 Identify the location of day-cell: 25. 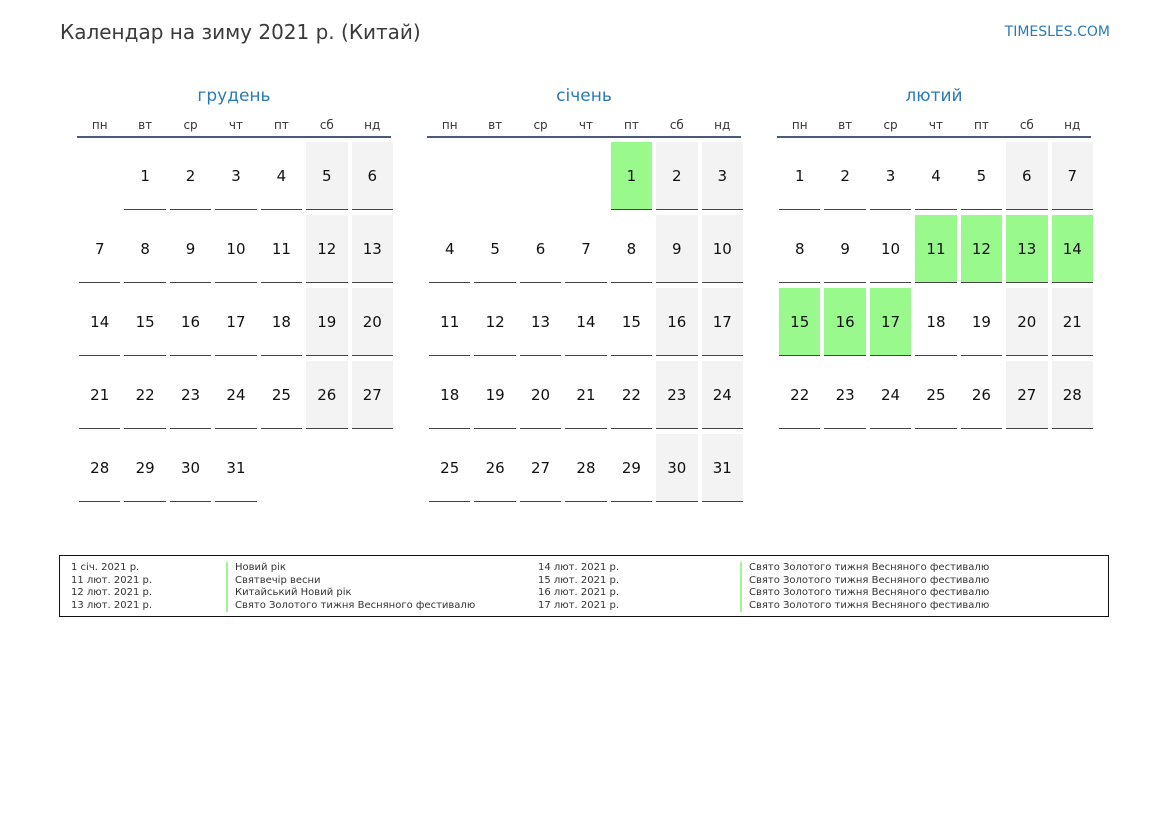
(450, 468).